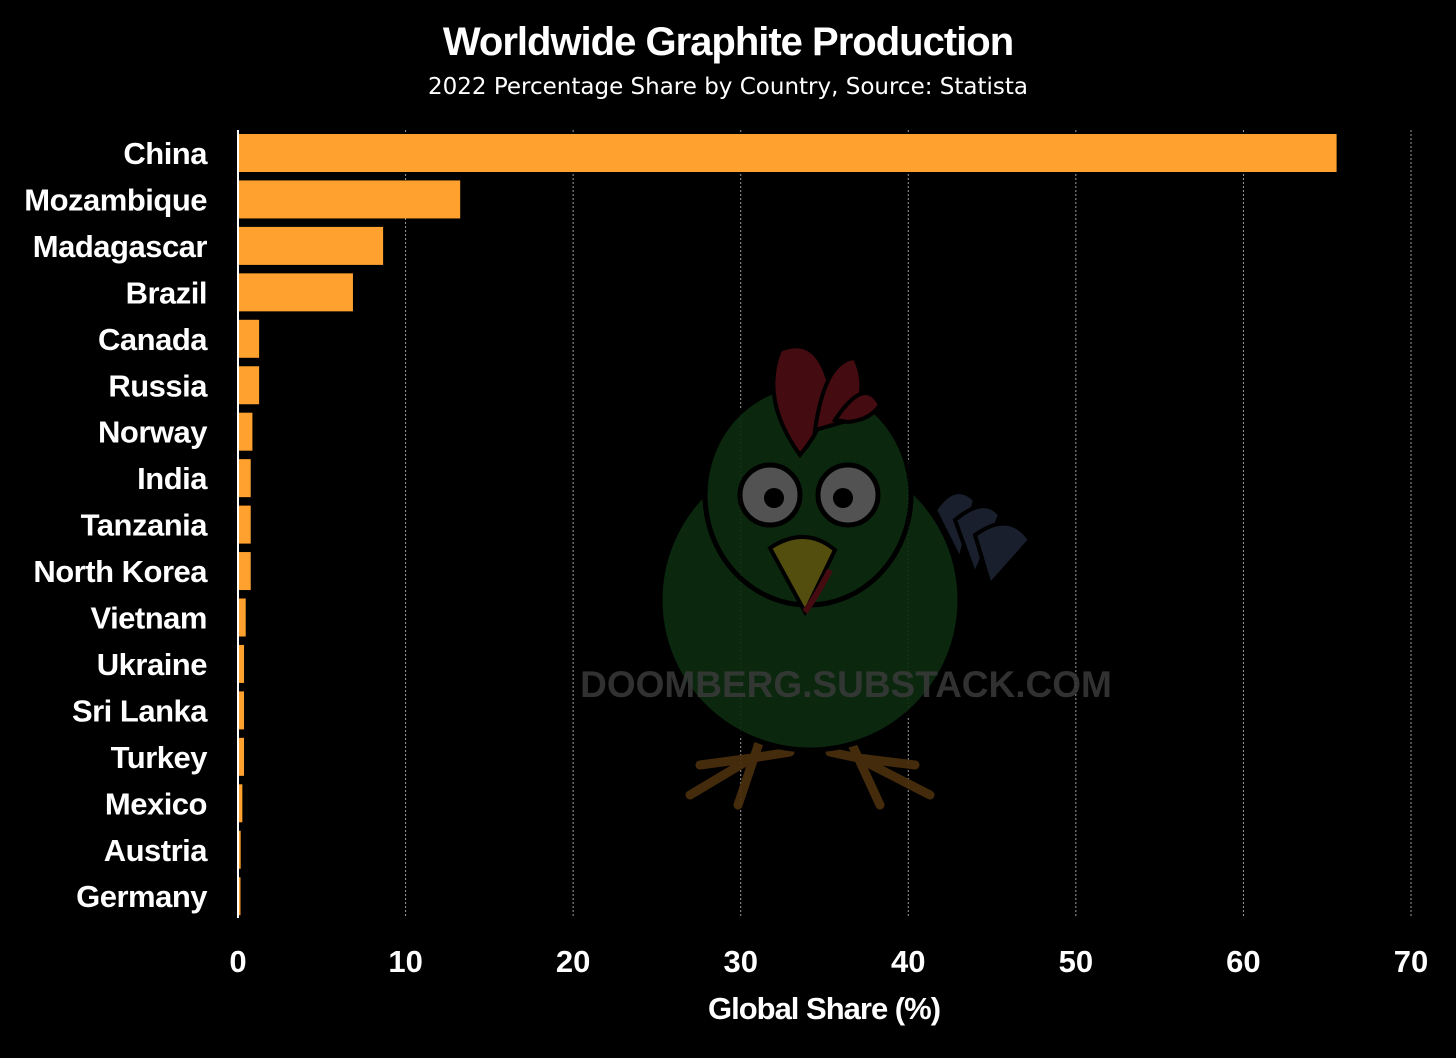 Image resolution: width=1456 pixels, height=1058 pixels. What do you see at coordinates (237, 961) in the screenshot?
I see `x-tick-label: 0` at bounding box center [237, 961].